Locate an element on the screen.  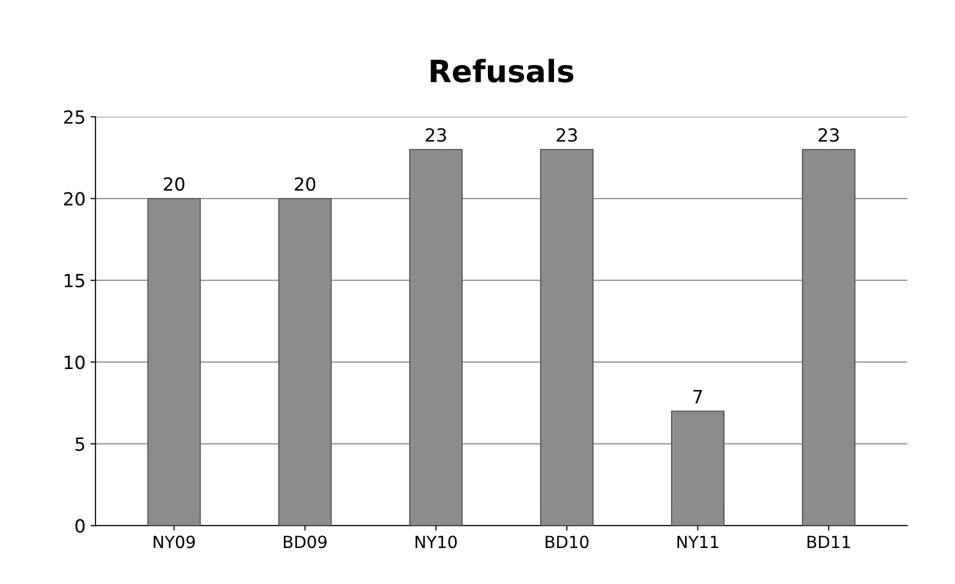
x-tick-label: BD11 is located at coordinates (829, 542).